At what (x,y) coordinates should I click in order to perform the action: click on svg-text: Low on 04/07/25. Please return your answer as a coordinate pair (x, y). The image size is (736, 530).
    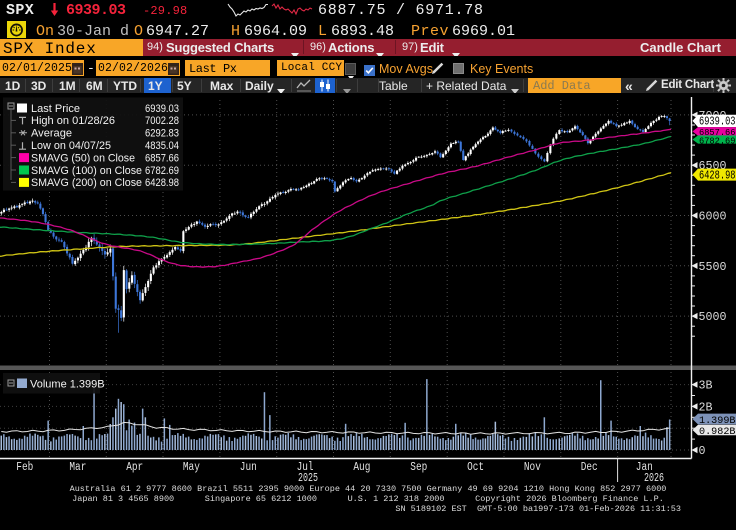
    Looking at the image, I should click on (71, 146).